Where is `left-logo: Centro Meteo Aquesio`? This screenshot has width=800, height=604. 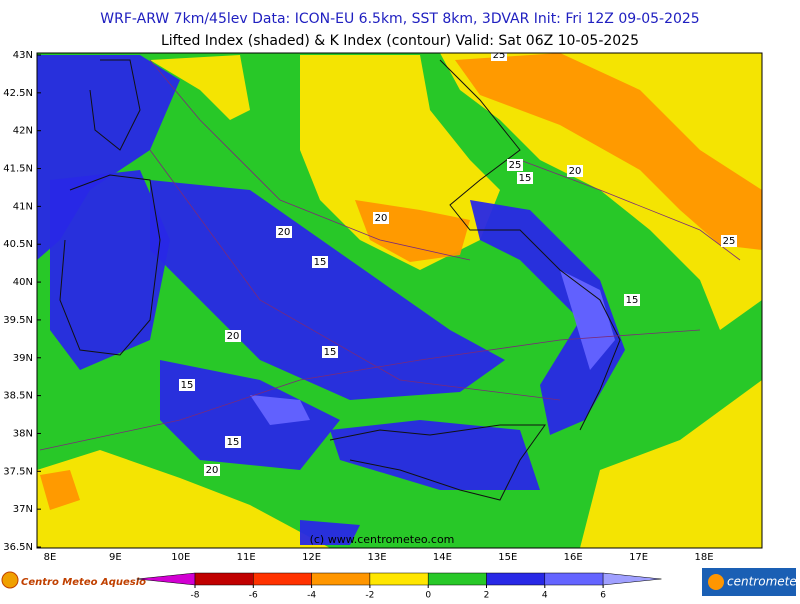
left-logo: Centro Meteo Aquesio is located at coordinates (73, 580).